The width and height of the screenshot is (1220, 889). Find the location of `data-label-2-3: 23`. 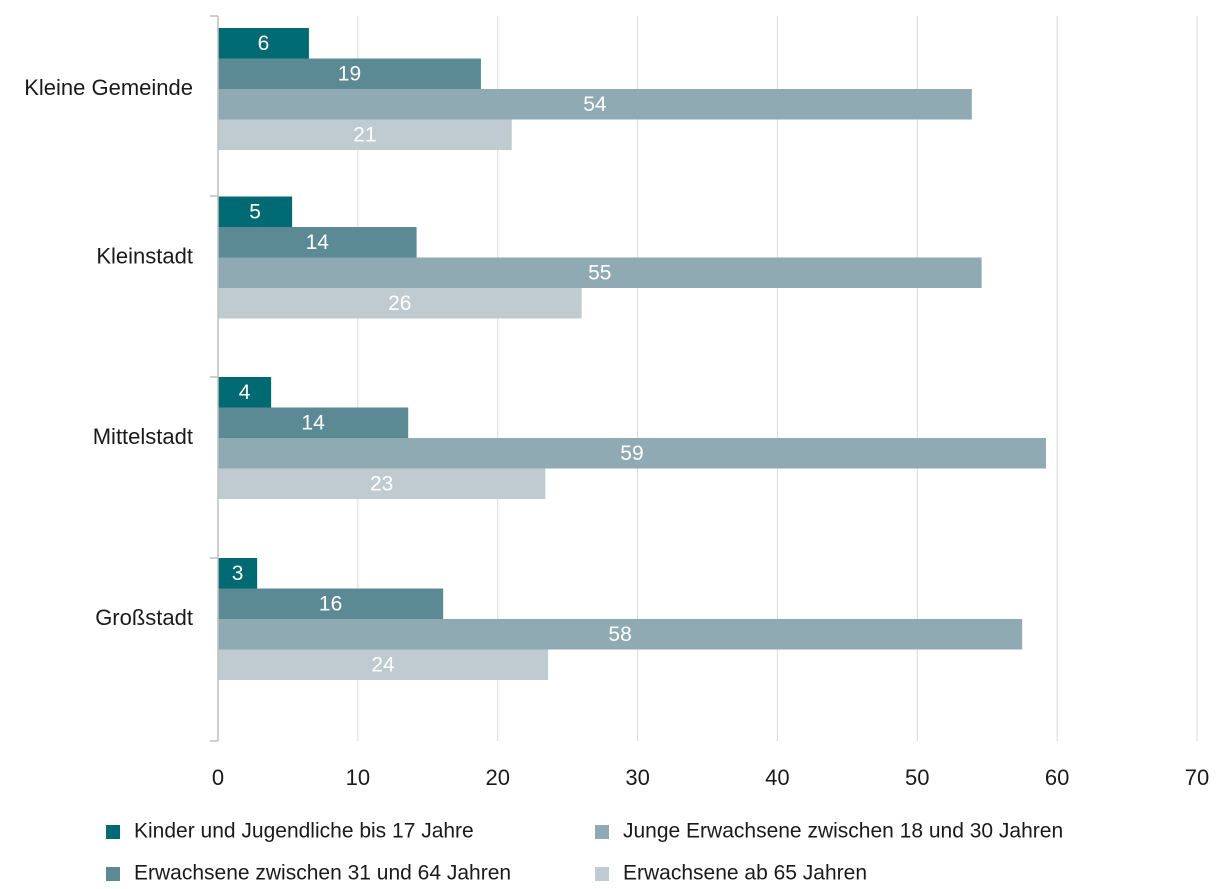

data-label-2-3: 23 is located at coordinates (381, 483).